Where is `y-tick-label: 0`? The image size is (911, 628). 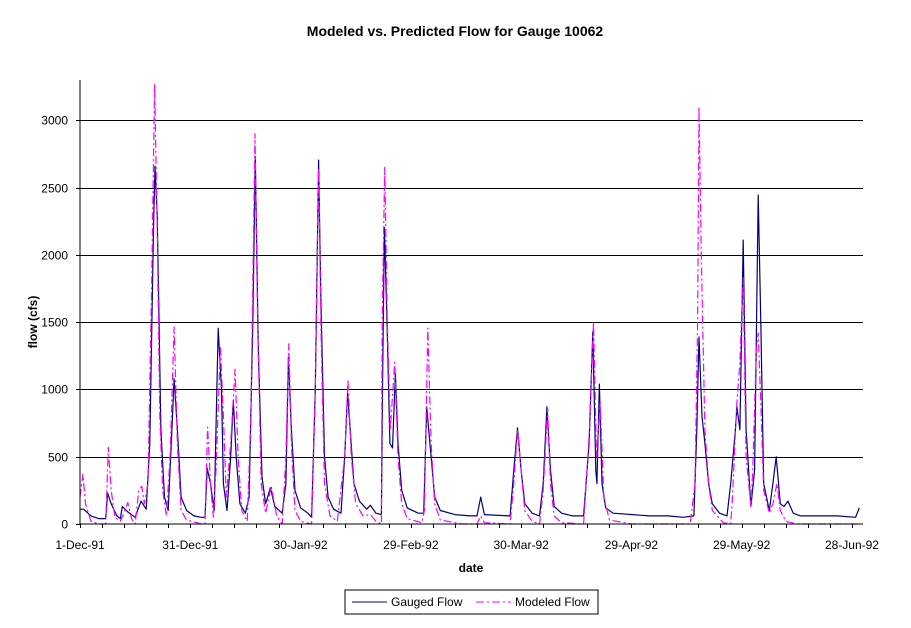
y-tick-label: 0 is located at coordinates (64, 525).